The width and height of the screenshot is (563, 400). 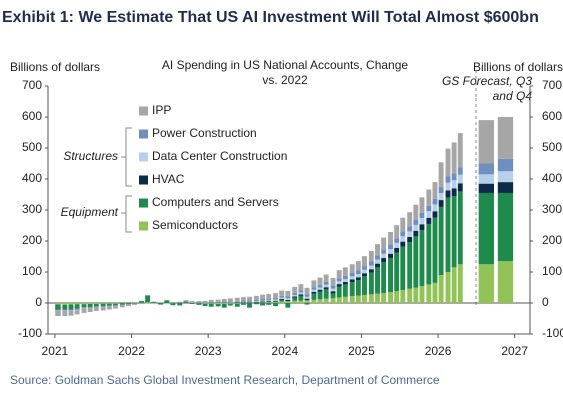 I want to click on y-tick-label: 200, so click(x=32, y=240).